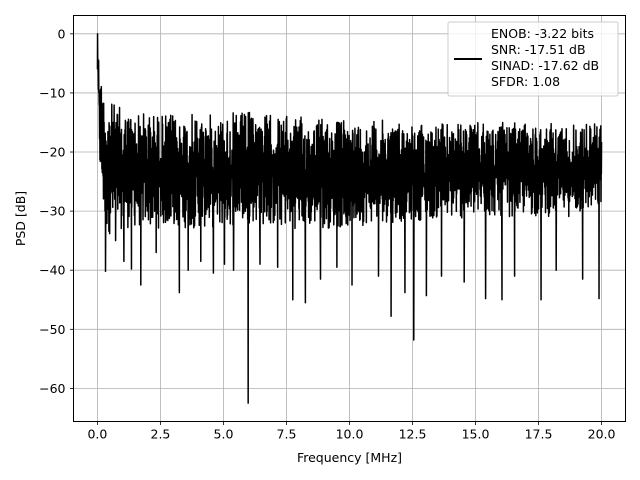  What do you see at coordinates (287, 434) in the screenshot?
I see `x-tick-label: 7.5` at bounding box center [287, 434].